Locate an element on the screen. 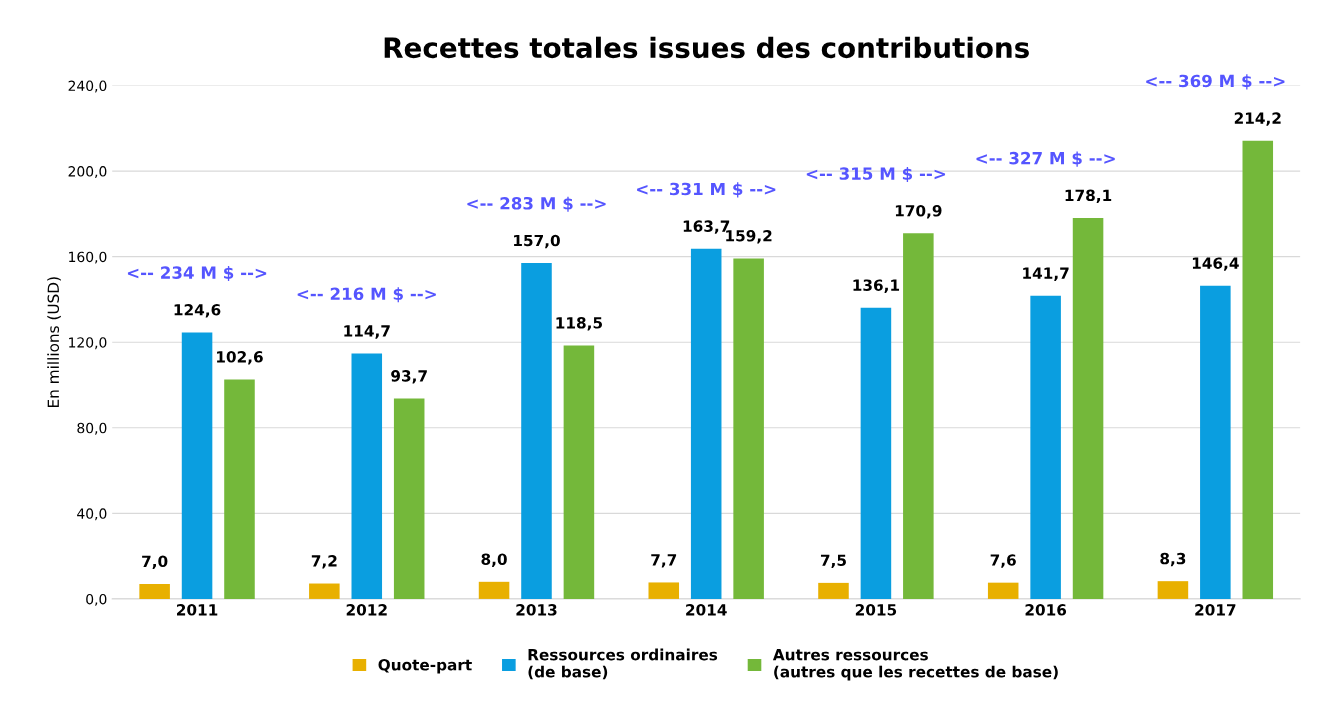 This screenshot has width=1320, height=713. legend-label: Autres ressources (autres que les recettes de base) is located at coordinates (915, 665).